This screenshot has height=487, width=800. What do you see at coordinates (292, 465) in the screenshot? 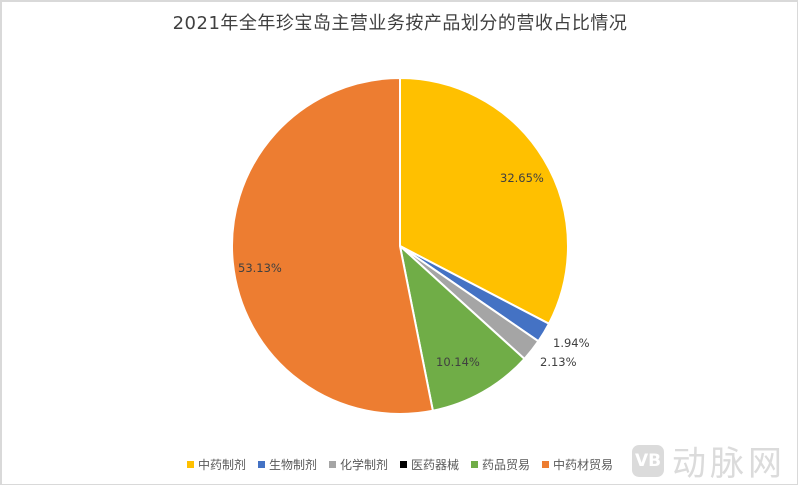
I see `legend-label: 生物制剂` at bounding box center [292, 465].